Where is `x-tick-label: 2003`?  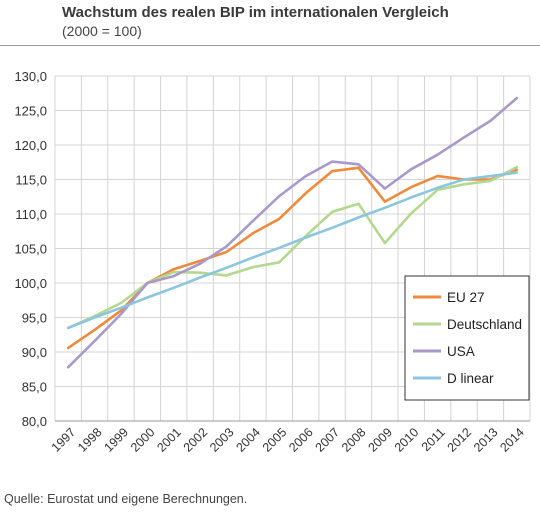 x-tick-label: 2003 is located at coordinates (222, 440).